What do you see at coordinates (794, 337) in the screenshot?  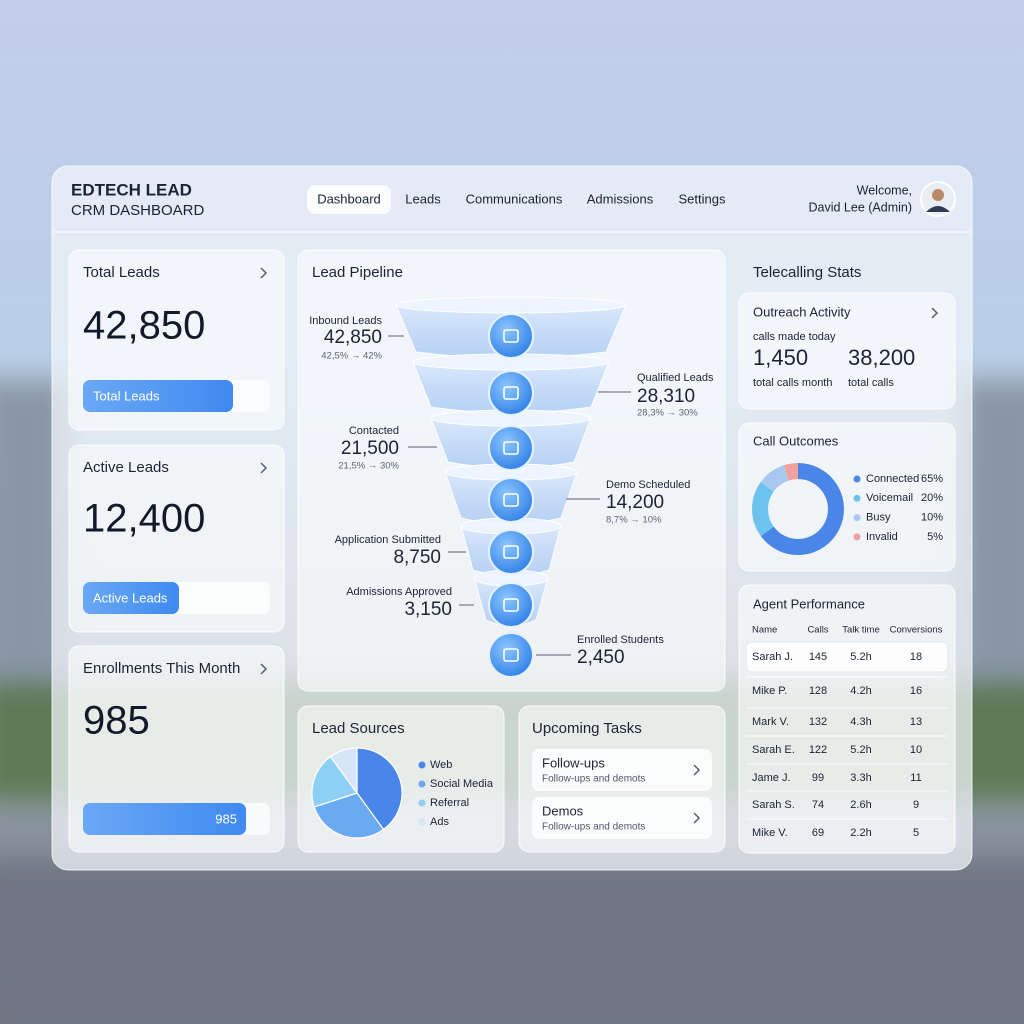 I see `outreach-note: calls made today` at bounding box center [794, 337].